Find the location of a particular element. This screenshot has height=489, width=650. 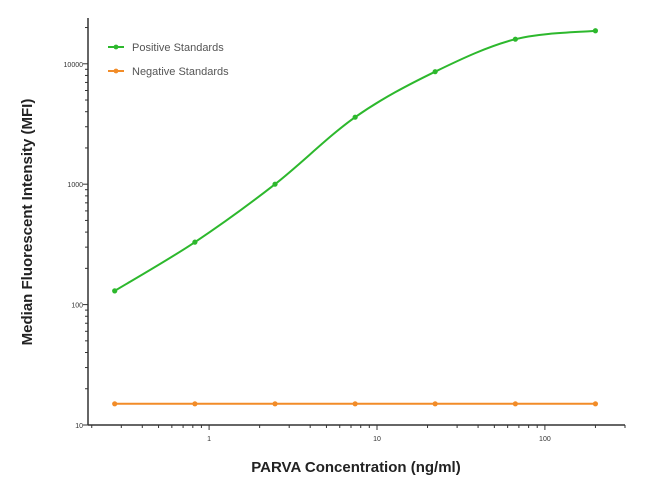

y-tick-label: 1000 is located at coordinates (75, 185).